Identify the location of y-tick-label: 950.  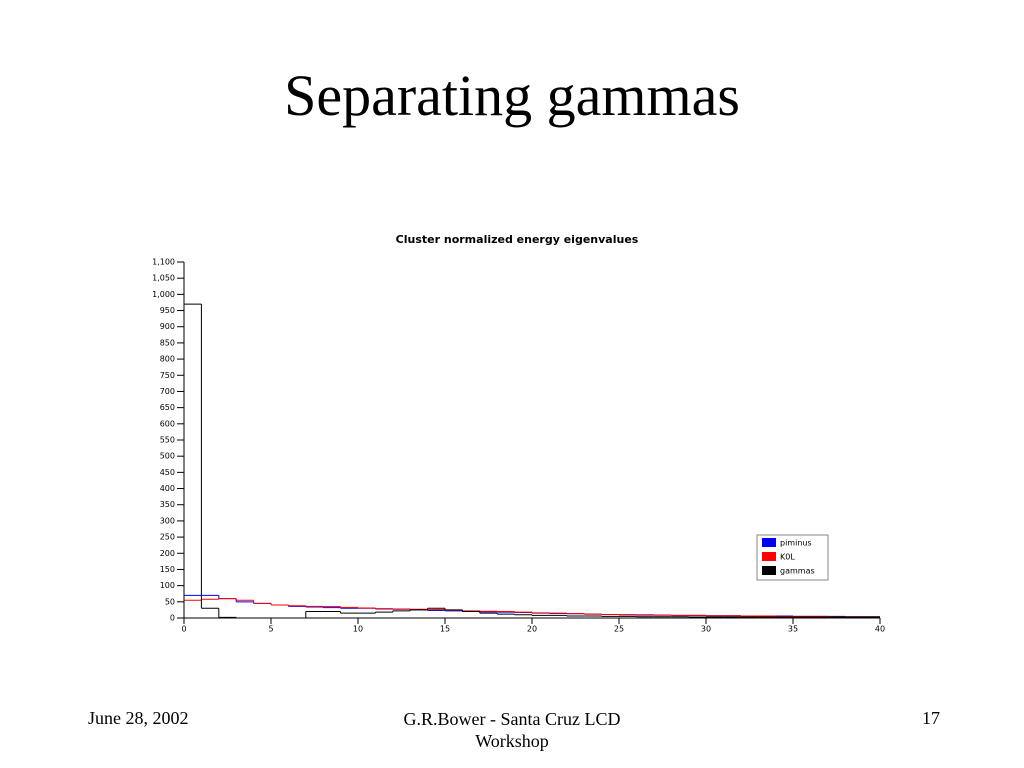
(167, 310).